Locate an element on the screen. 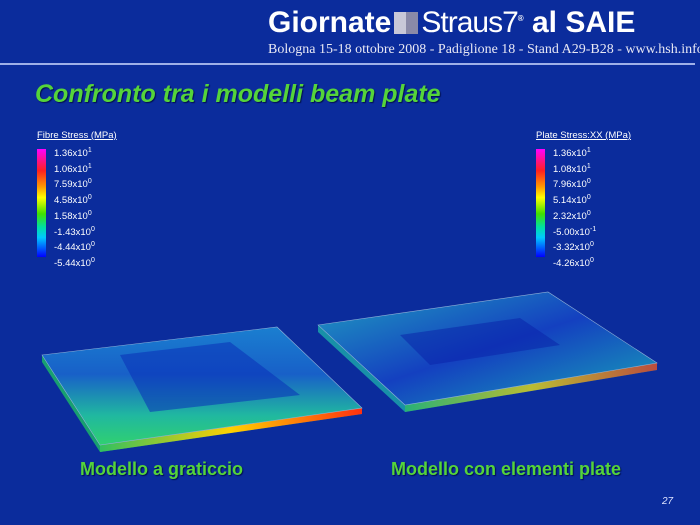 The height and width of the screenshot is (525, 700). mantissa: -4.26x10 is located at coordinates (571, 264).